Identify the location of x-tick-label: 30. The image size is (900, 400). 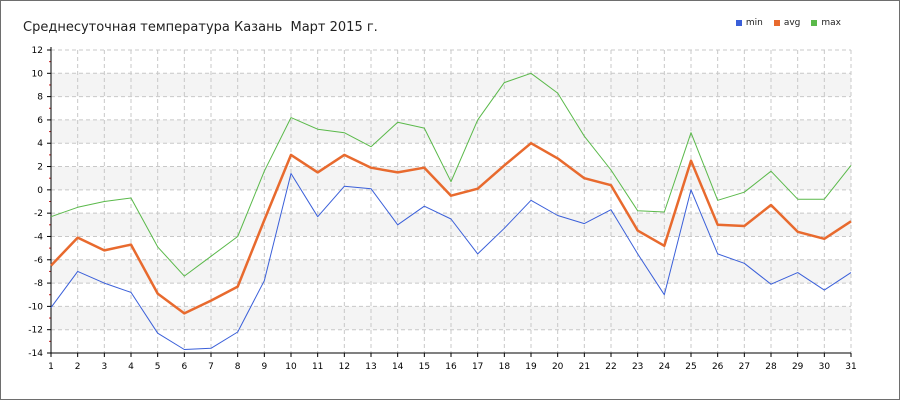
(825, 367).